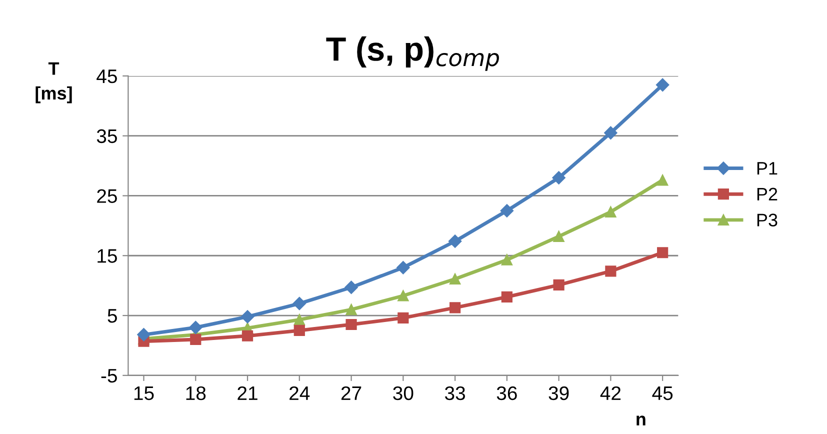 The width and height of the screenshot is (827, 434). What do you see at coordinates (455, 393) in the screenshot?
I see `x-tick-label: 33` at bounding box center [455, 393].